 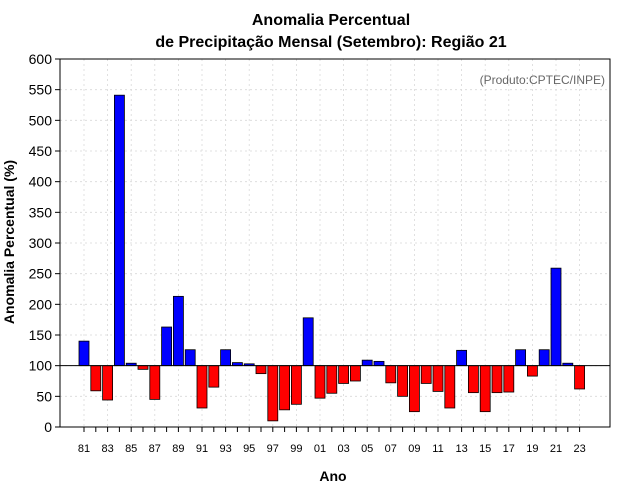 What do you see at coordinates (41, 90) in the screenshot?
I see `y-tick-label: 550` at bounding box center [41, 90].